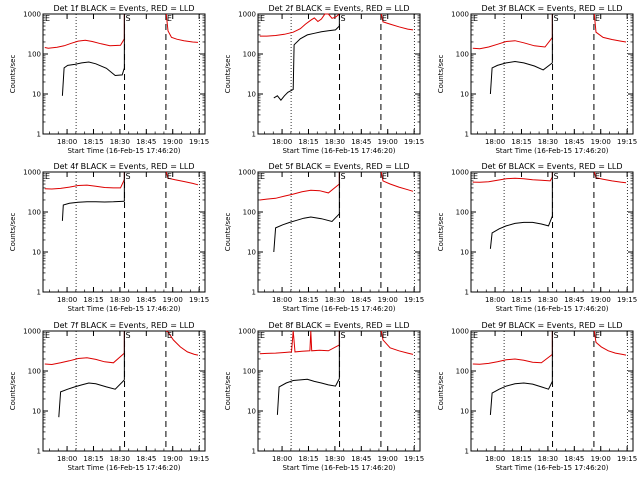  What do you see at coordinates (338, 166) in the screenshot?
I see `panel-title: Det 5f BLACK = Events, RED = LLD` at bounding box center [338, 166].